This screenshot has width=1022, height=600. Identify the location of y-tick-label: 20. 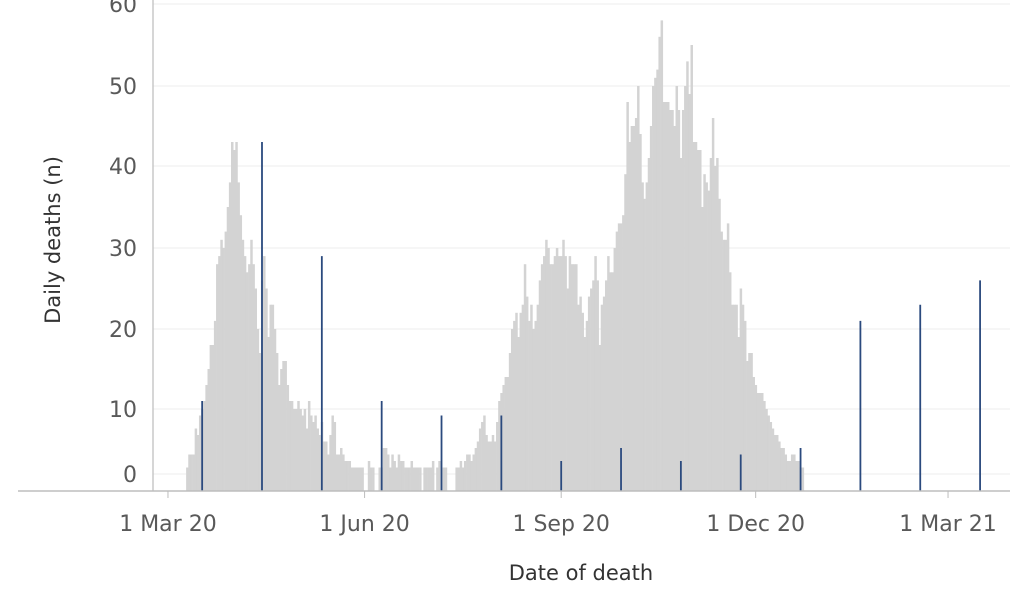
(123, 330).